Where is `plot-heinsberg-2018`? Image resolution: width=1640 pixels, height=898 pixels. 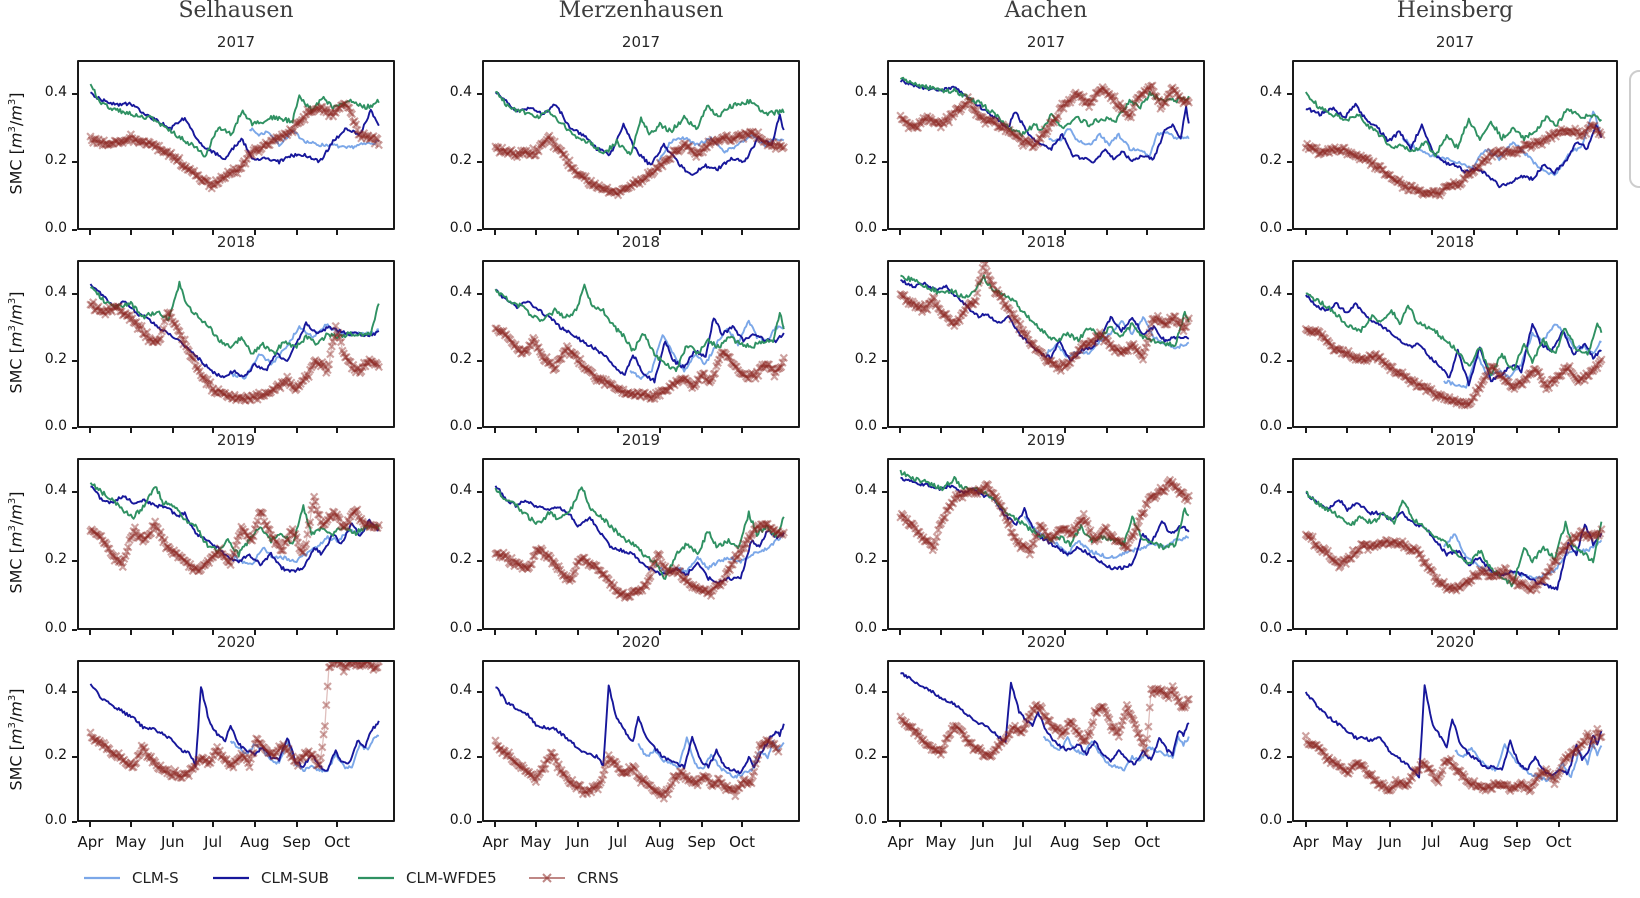
plot-heinsberg-2018 is located at coordinates (1455, 344).